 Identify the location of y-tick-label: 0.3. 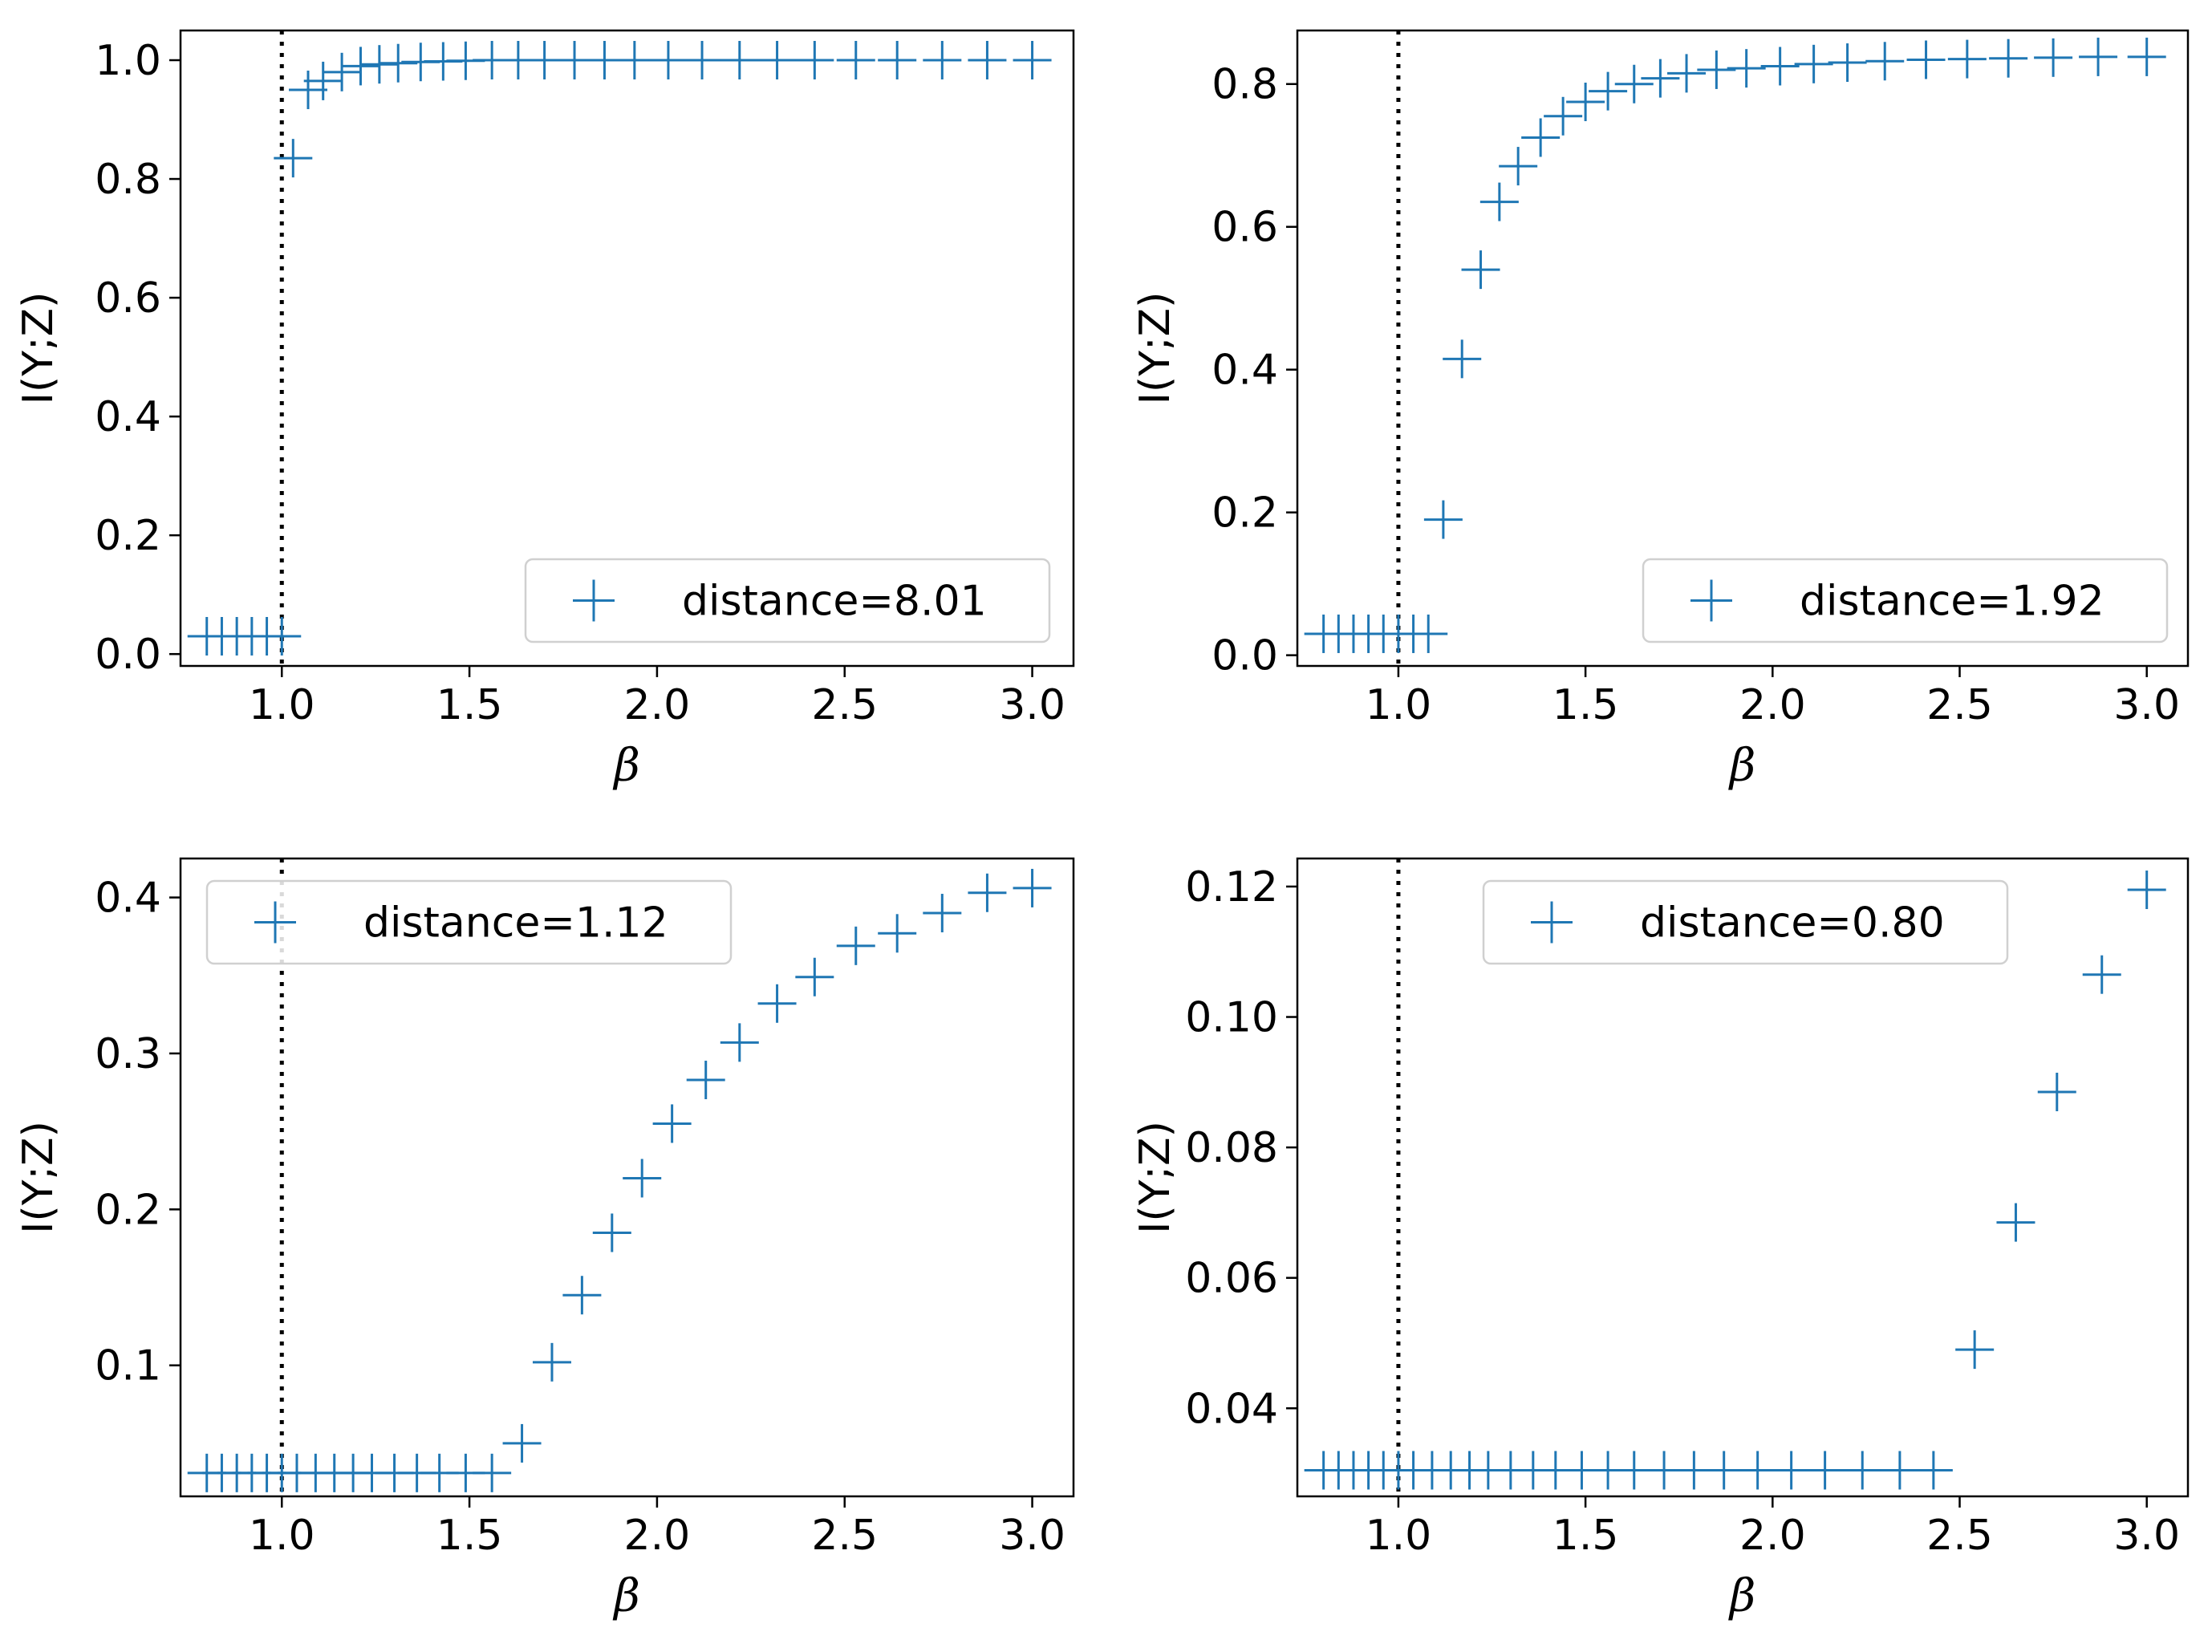
(128, 1054).